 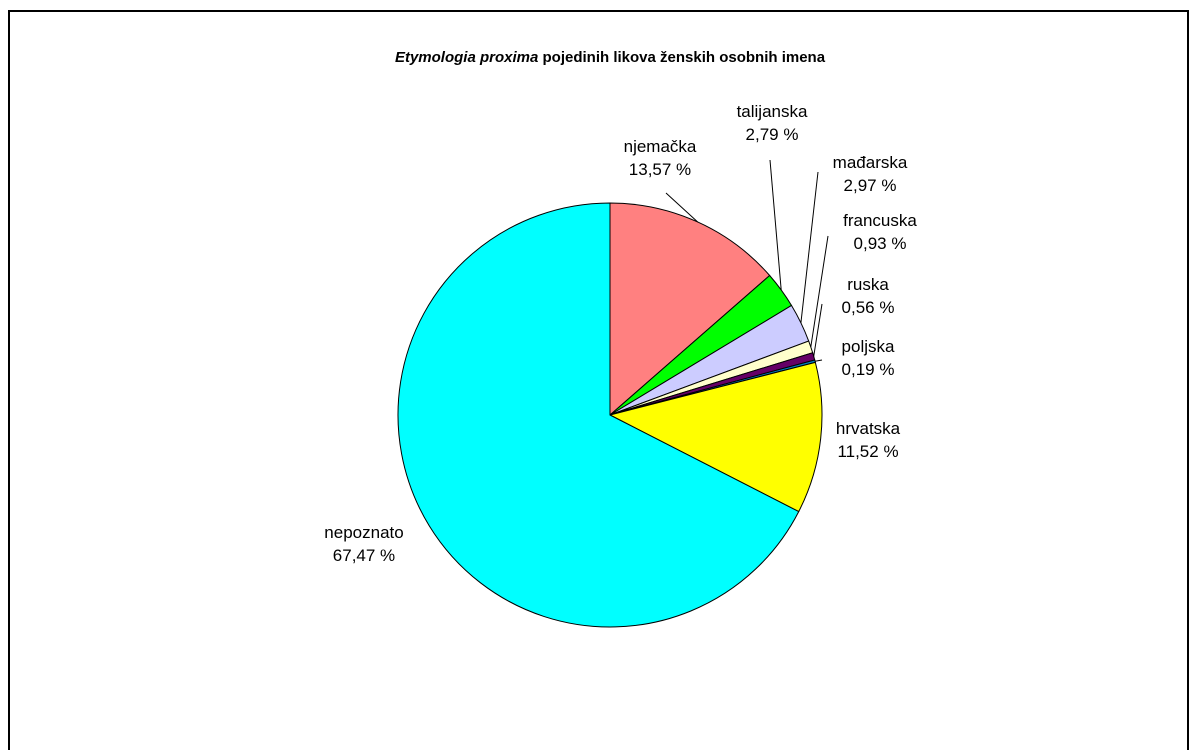 What do you see at coordinates (868, 284) in the screenshot?
I see `slice-label-4: ruska` at bounding box center [868, 284].